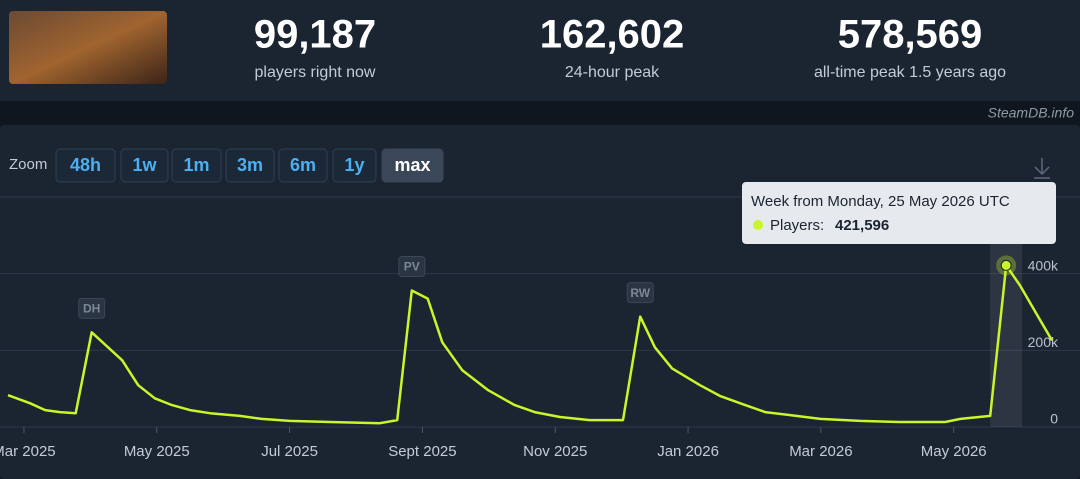  I want to click on zoom-button-label: 3m, so click(250, 165).